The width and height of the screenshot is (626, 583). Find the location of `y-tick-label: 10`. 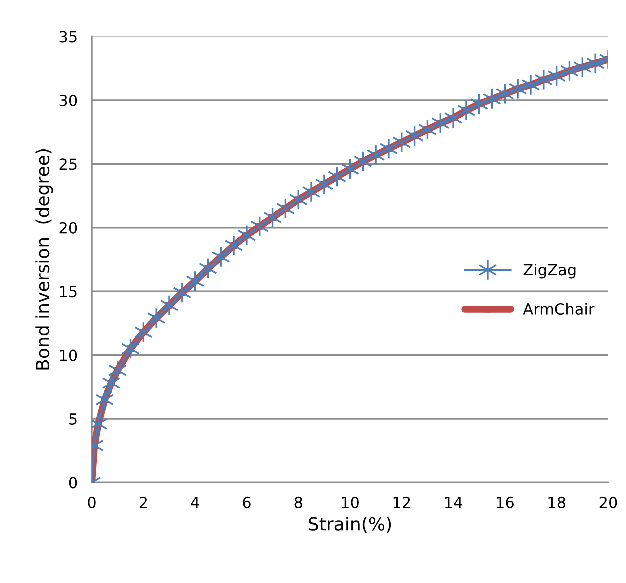

y-tick-label: 10 is located at coordinates (69, 356).